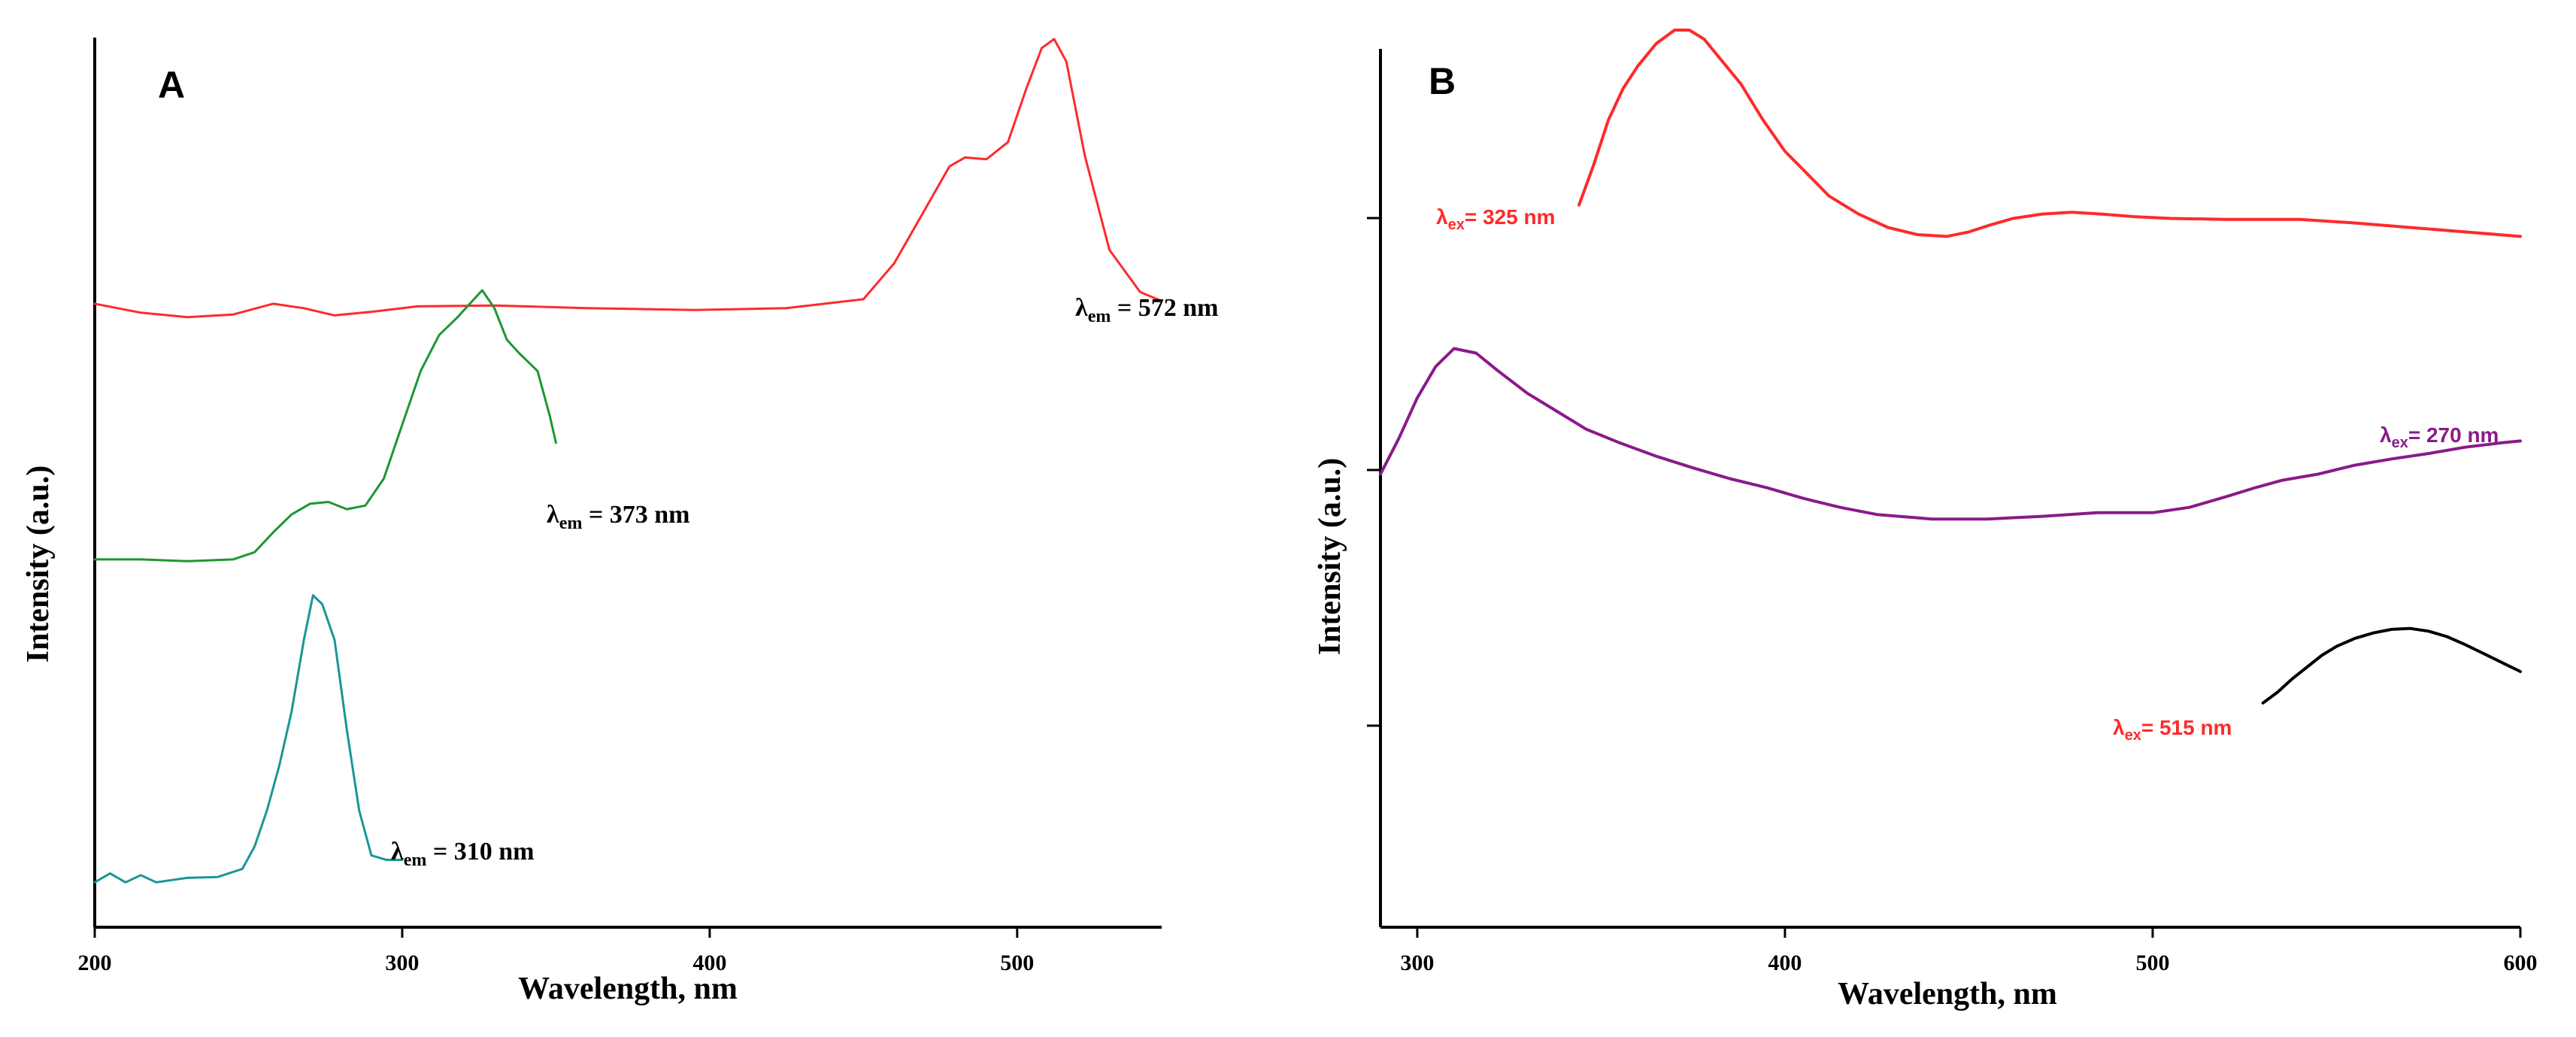  What do you see at coordinates (402, 963) in the screenshot?
I see `panel-a-x-tick-label: 300` at bounding box center [402, 963].